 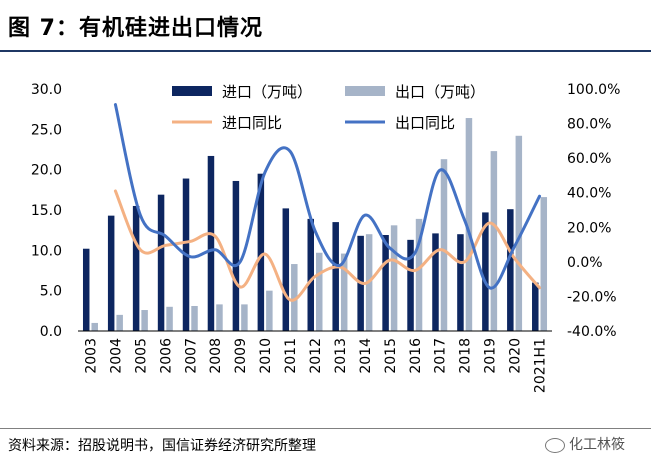 I want to click on left-axis-tick-label: 30.0, so click(x=46, y=90).